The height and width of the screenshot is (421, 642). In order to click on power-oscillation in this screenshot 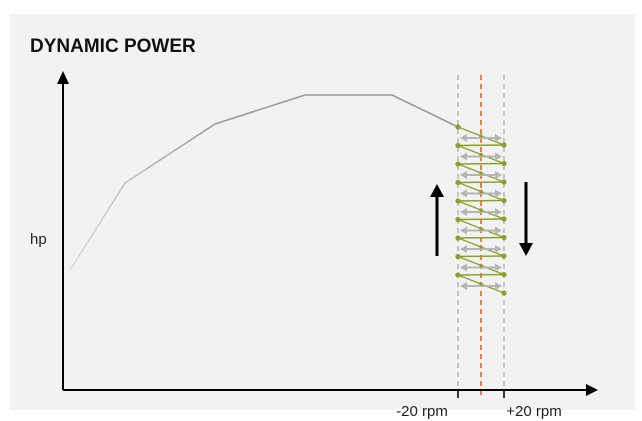, I will do `click(481, 210)`.